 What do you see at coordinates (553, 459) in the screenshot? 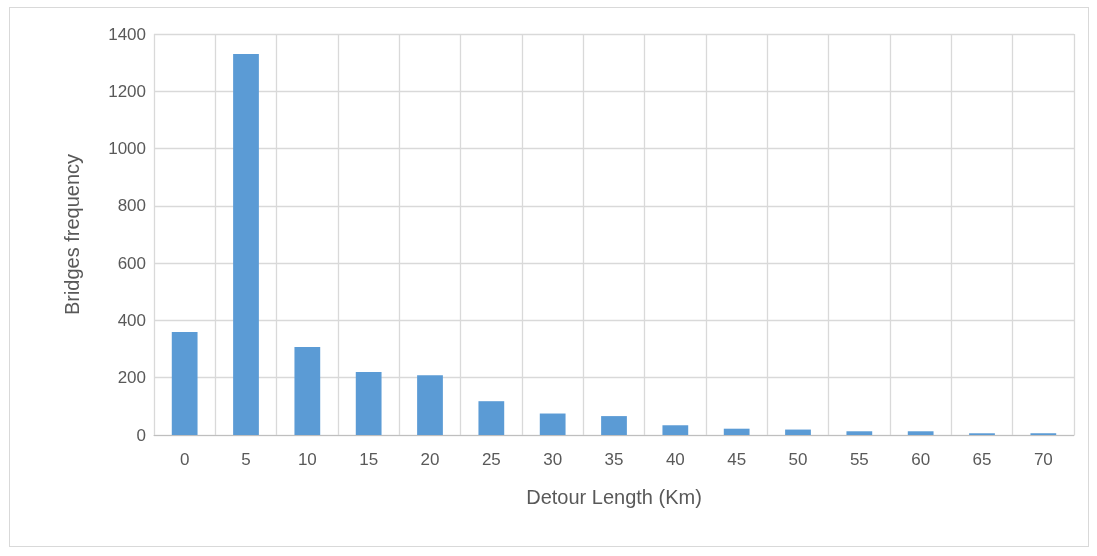
I see `x-tick-label: 30` at bounding box center [553, 459].